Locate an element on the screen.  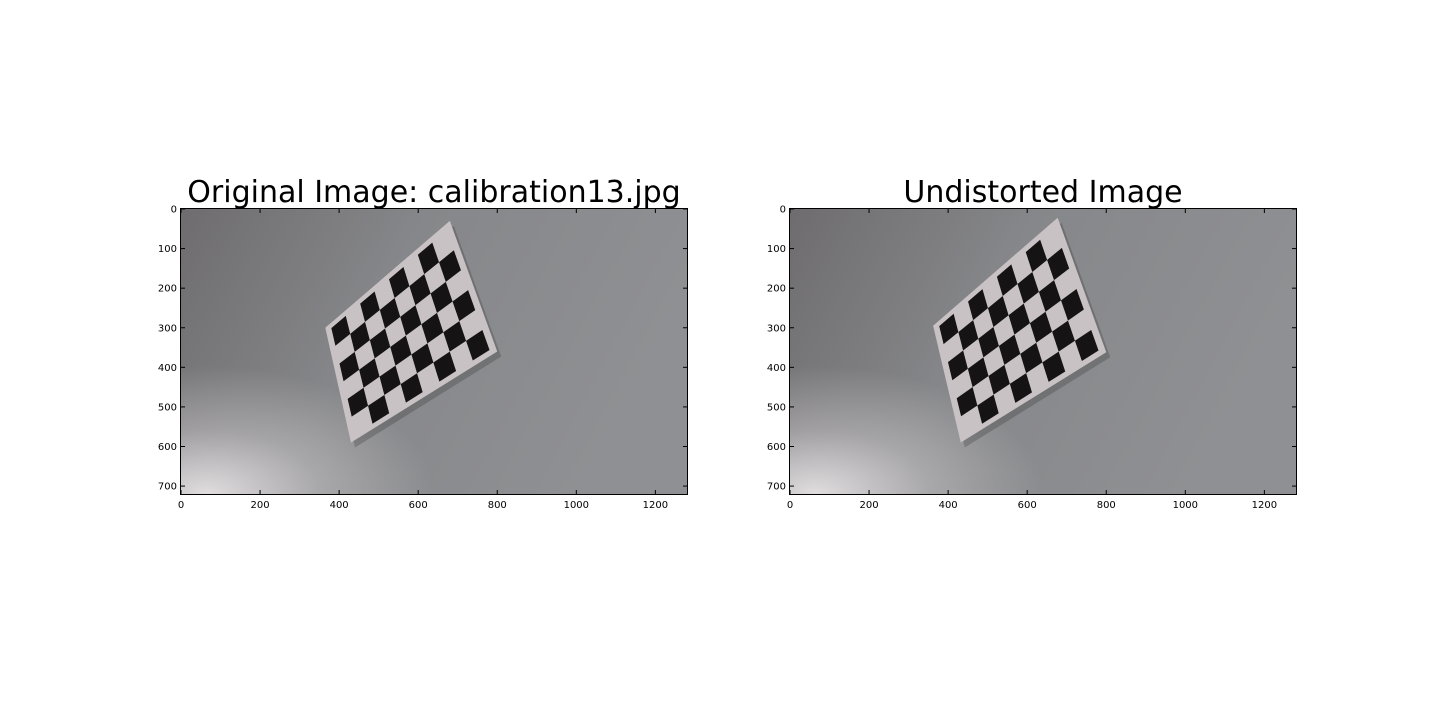
calibration-board is located at coordinates (411, 331).